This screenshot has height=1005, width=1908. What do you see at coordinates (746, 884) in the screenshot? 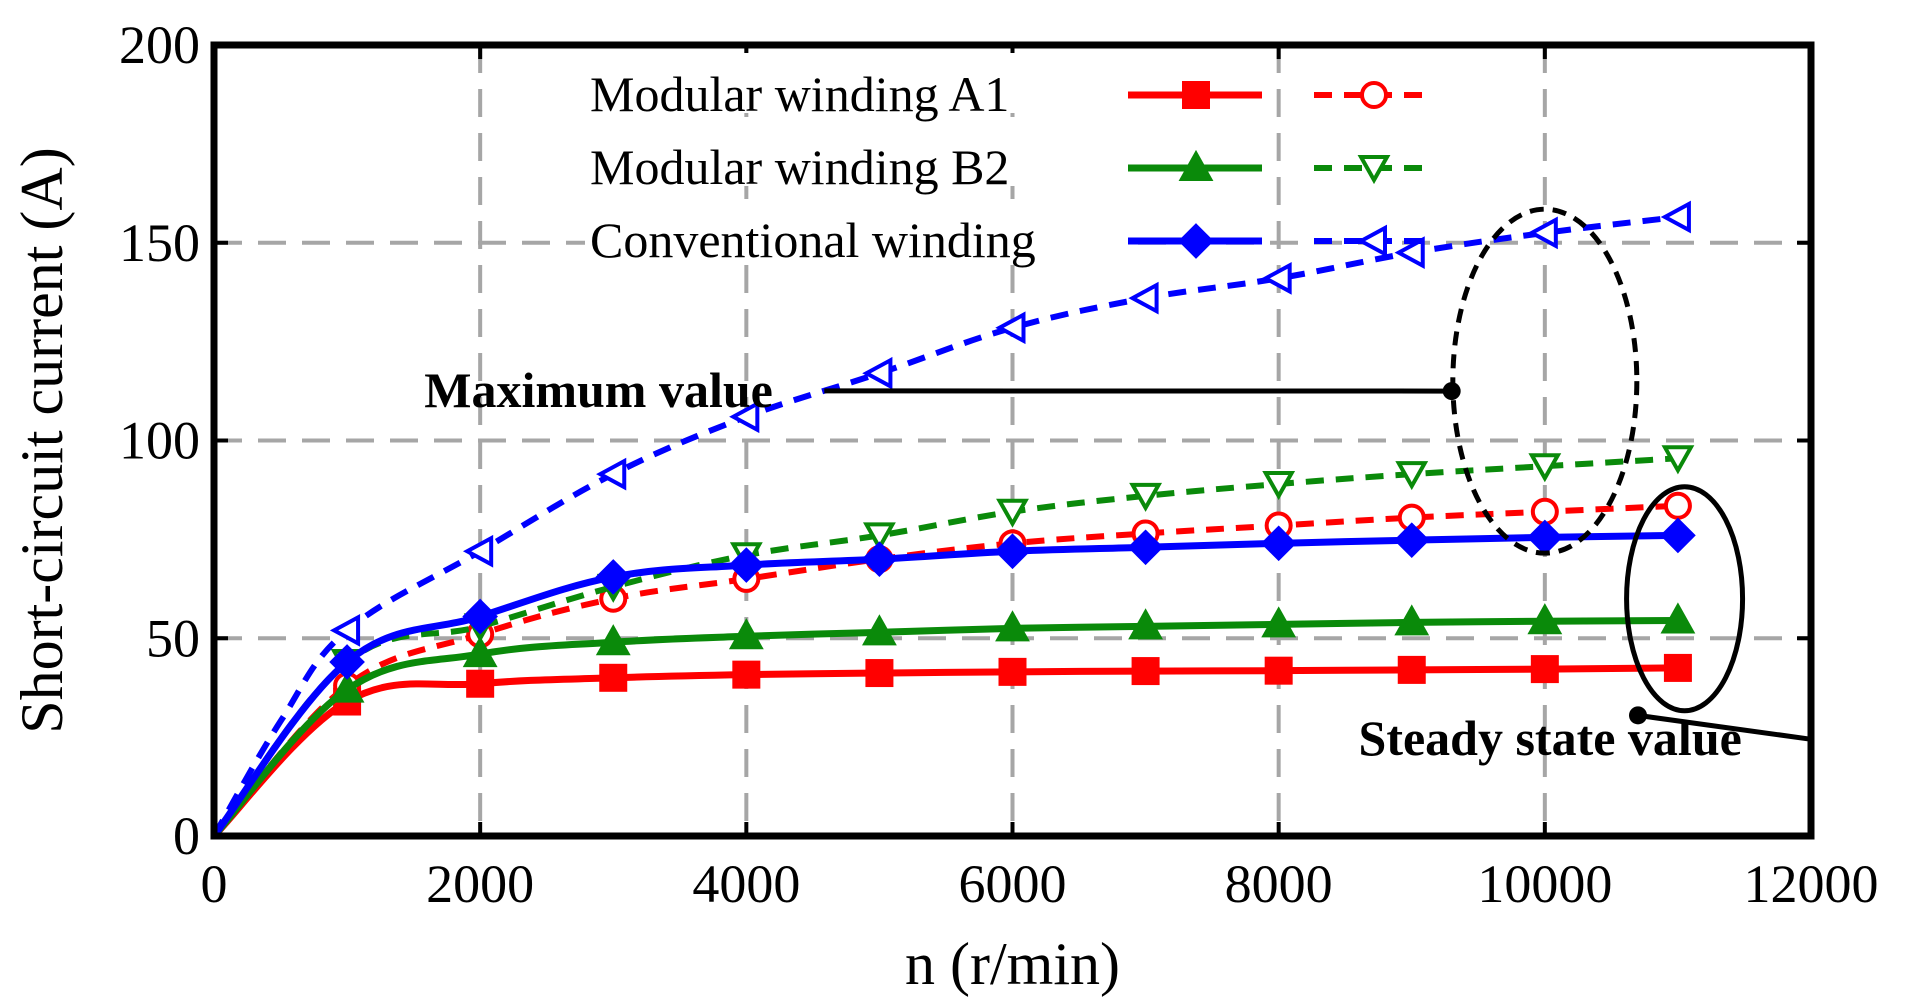
I see `x-tick-label: 4000` at bounding box center [746, 884].